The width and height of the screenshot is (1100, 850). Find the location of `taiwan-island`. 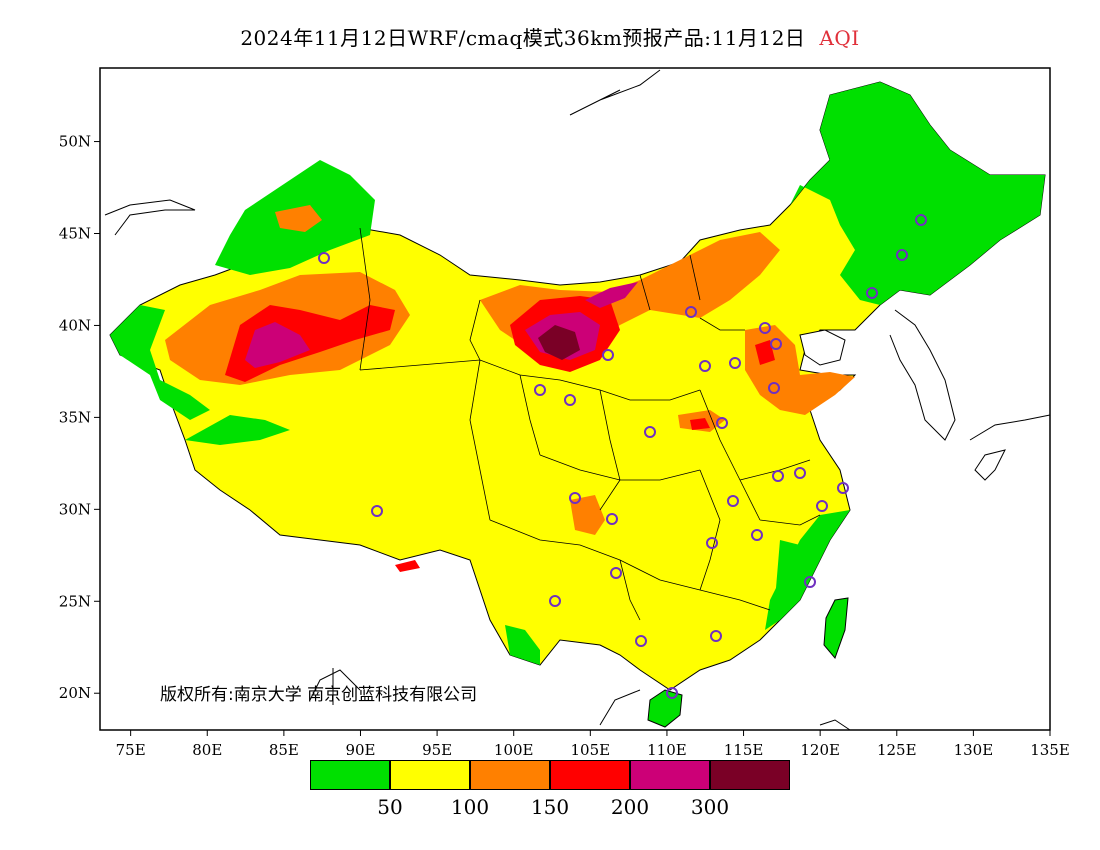

taiwan-island is located at coordinates (836, 628).